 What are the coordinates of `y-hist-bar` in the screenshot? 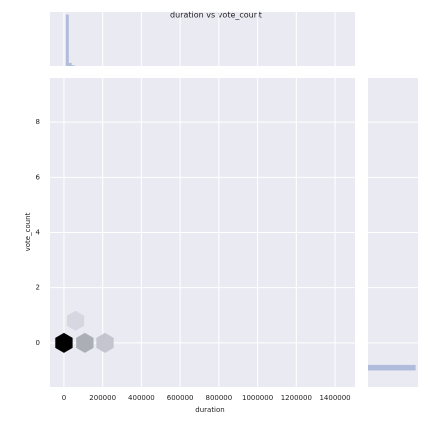 It's located at (392, 367).